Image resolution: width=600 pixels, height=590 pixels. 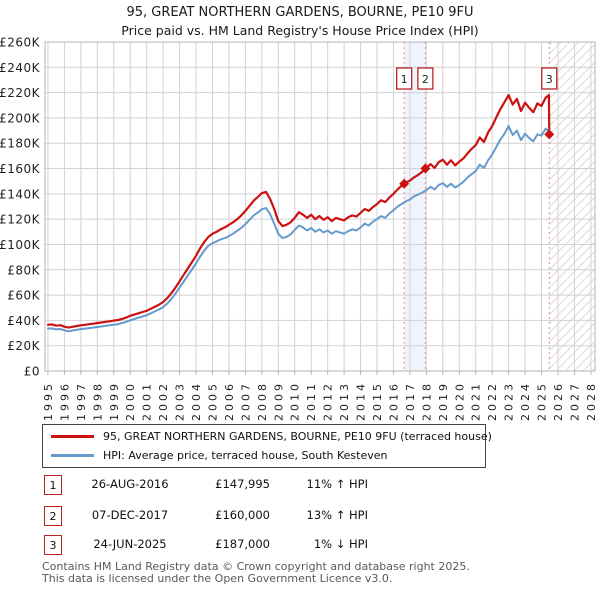 What do you see at coordinates (459, 401) in the screenshot?
I see `x-axis-label: 2020` at bounding box center [459, 401].